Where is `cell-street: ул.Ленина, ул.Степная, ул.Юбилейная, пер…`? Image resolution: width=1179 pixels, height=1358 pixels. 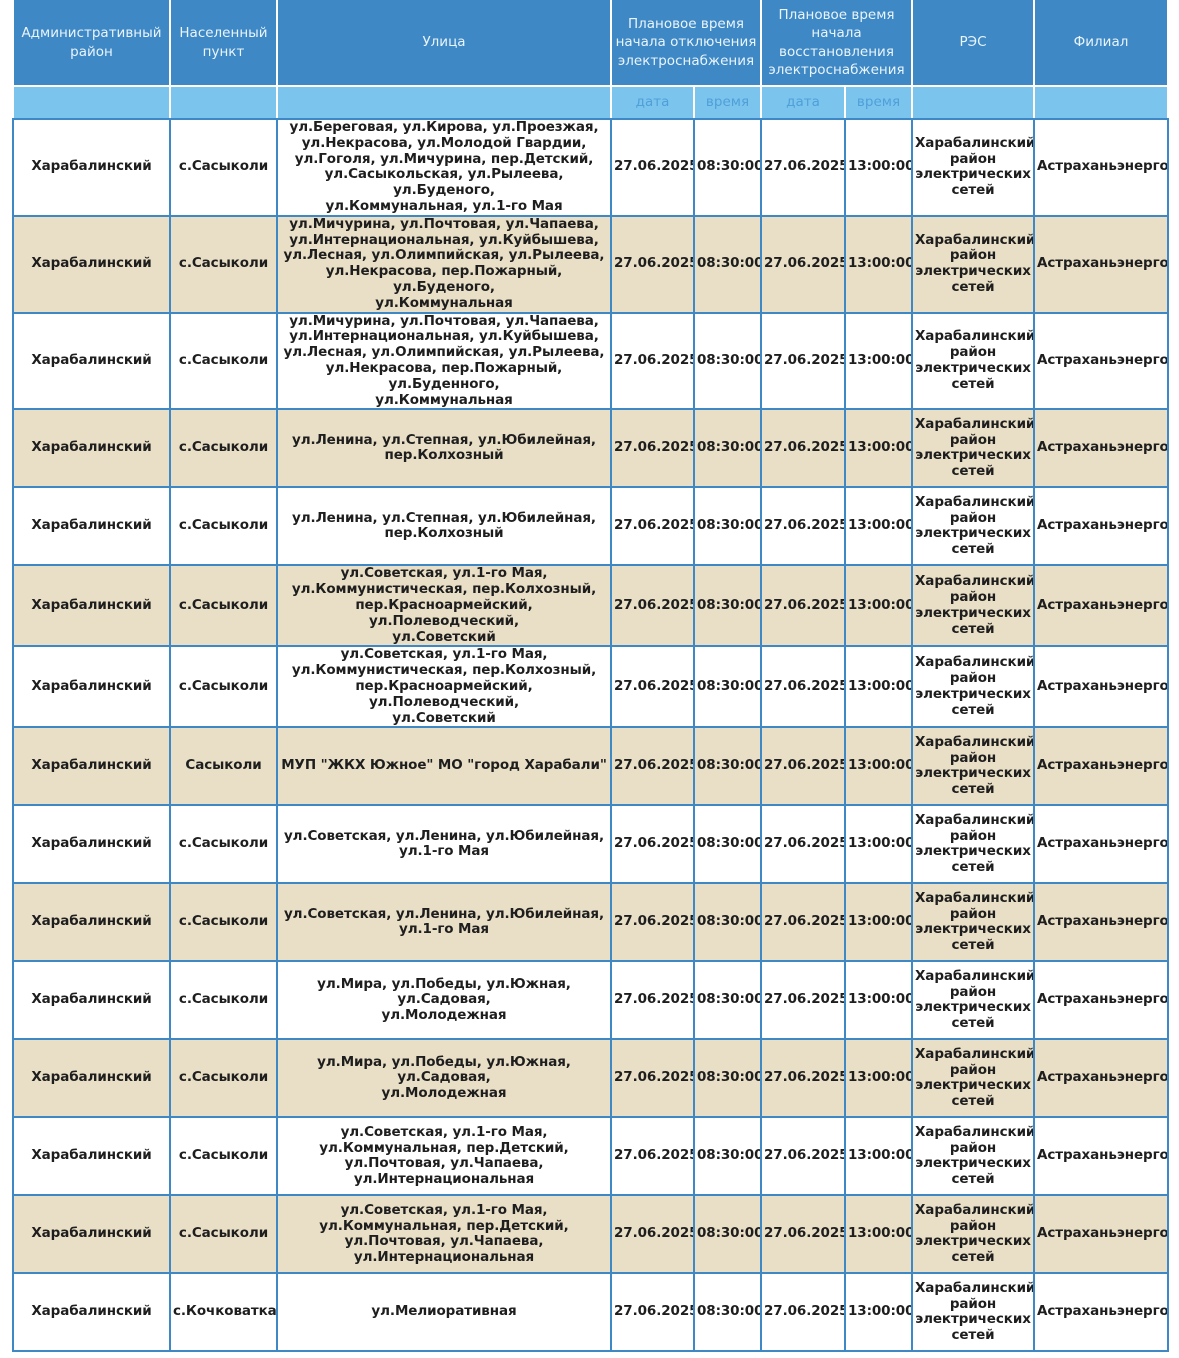
cell-street: ул.Ленина, ул.Степная, ул.Юбилейная, пер… is located at coordinates (444, 448).